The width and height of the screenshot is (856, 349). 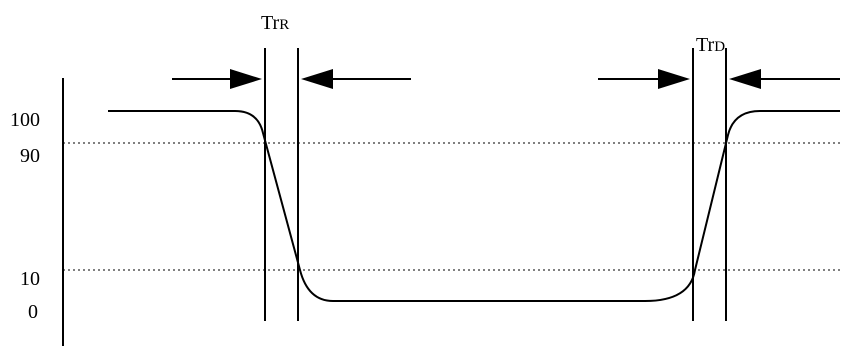 What do you see at coordinates (284, 25) in the screenshot?
I see `rise-time-label-sub: R` at bounding box center [284, 25].